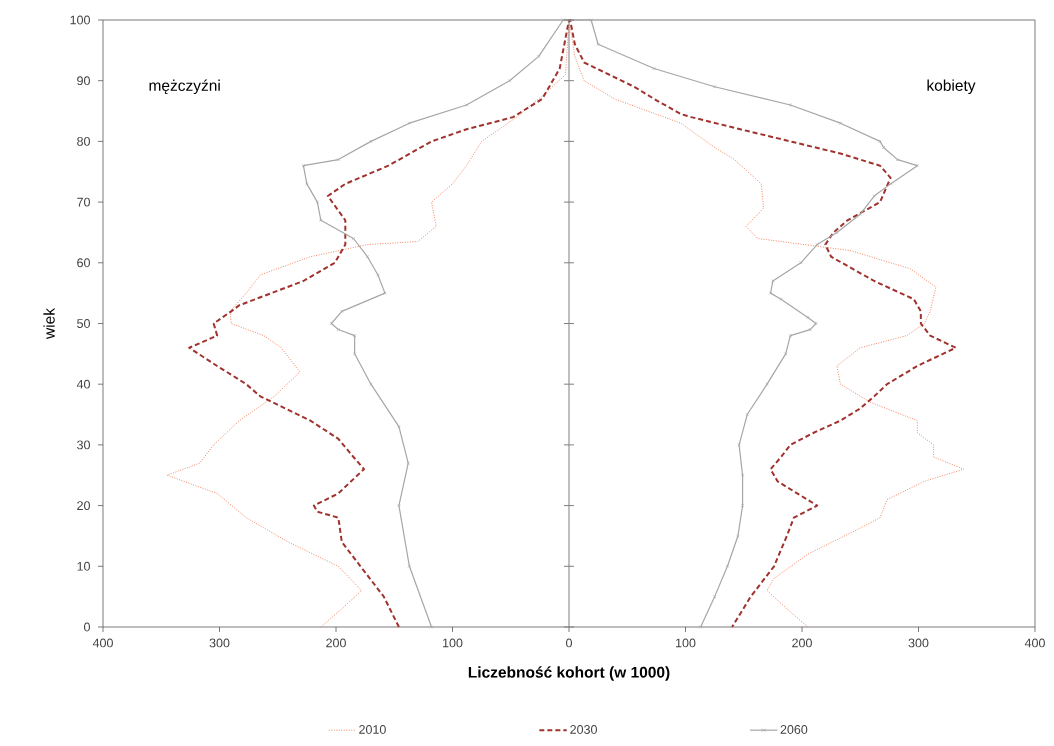 The image size is (1054, 746). Describe the element at coordinates (951, 86) in the screenshot. I see `annotation: kobiety` at that location.